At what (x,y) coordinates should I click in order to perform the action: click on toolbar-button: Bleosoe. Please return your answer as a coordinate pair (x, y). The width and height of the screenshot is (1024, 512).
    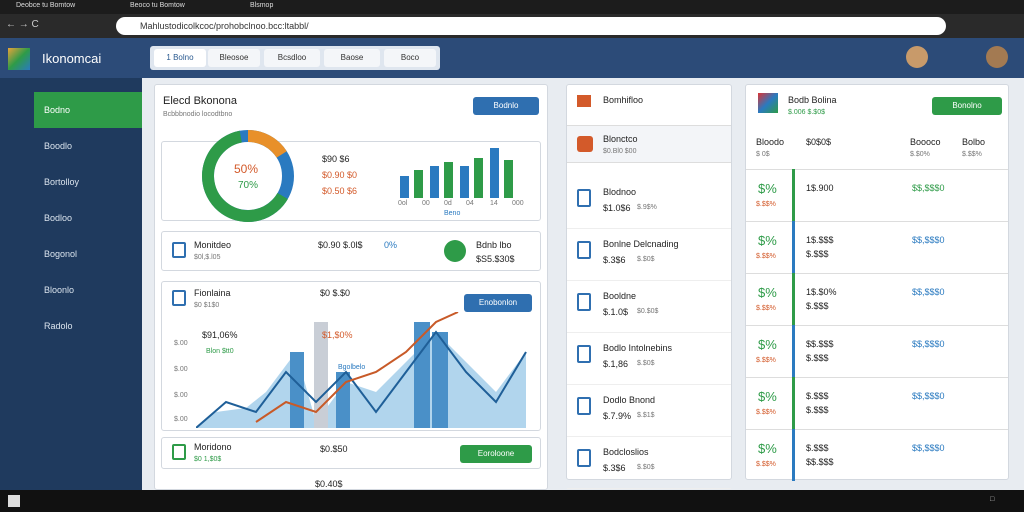
    Looking at the image, I should click on (234, 58).